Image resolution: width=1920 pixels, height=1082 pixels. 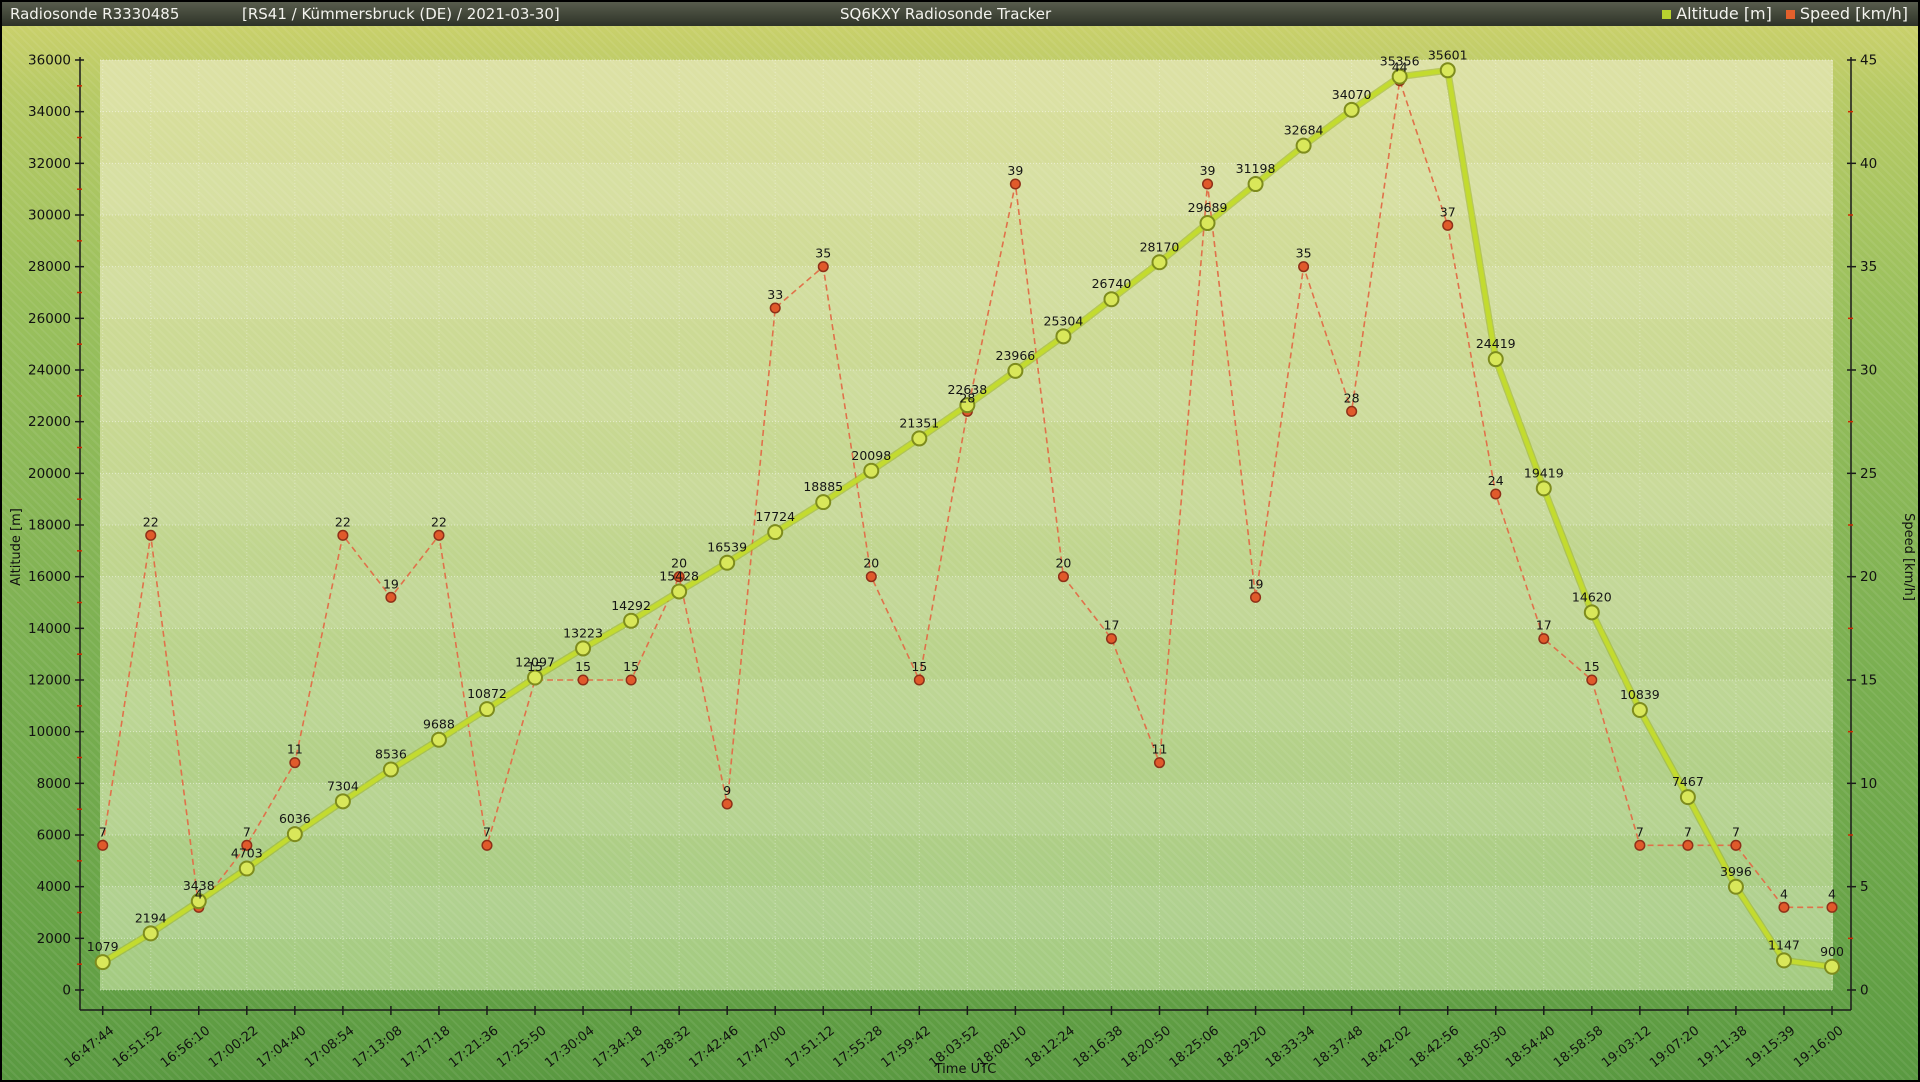 I want to click on left-tick-label: 16000, so click(x=49, y=577).